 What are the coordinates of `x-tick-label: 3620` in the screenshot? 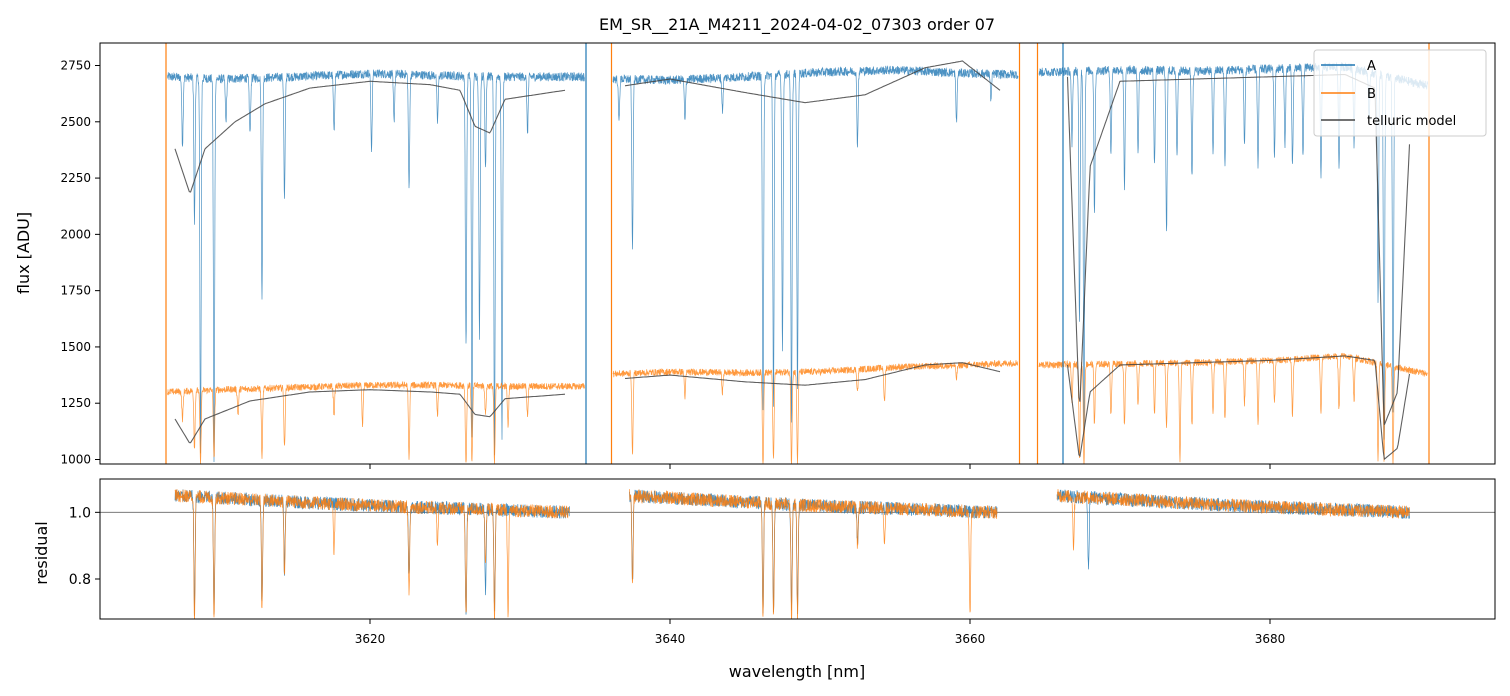 It's located at (370, 639).